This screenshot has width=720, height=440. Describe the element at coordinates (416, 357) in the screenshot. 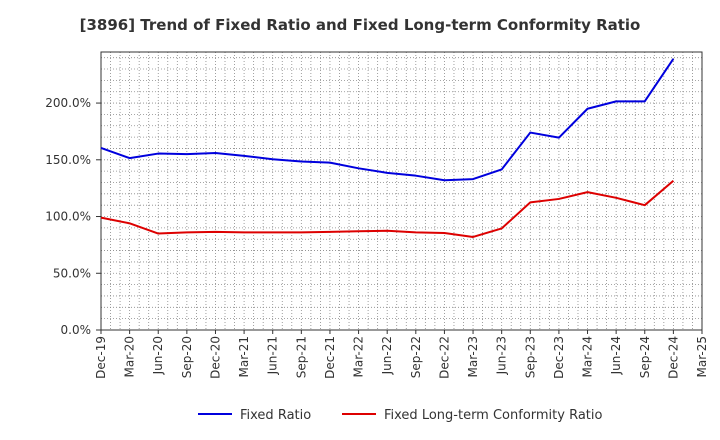

I see `x-tick-label: Sep-22` at that location.